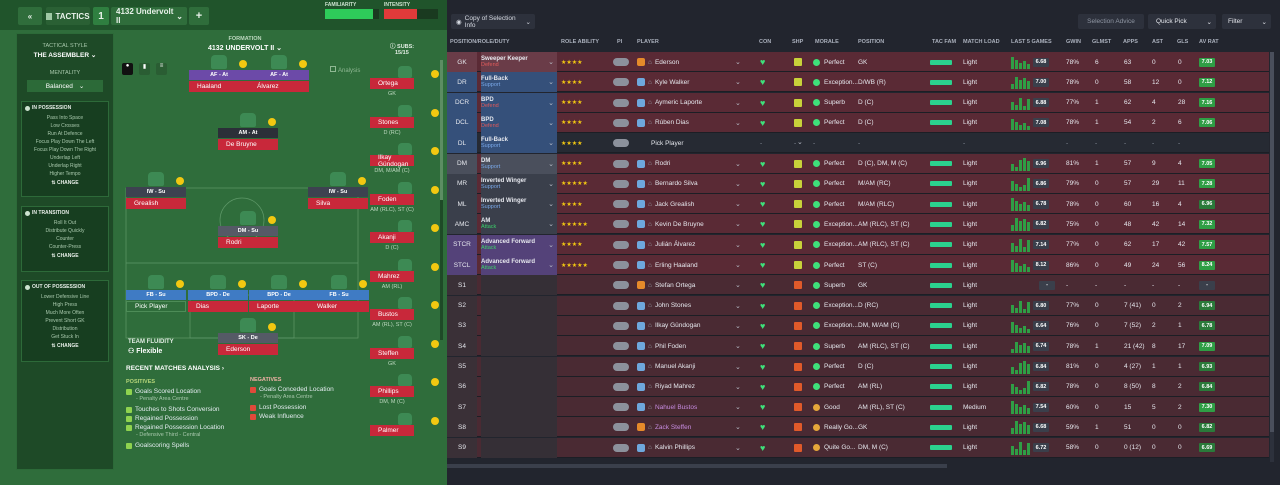 The image size is (1280, 485). What do you see at coordinates (519, 82) in the screenshot?
I see `role-cell: Full-Back Support ⌄` at bounding box center [519, 82].